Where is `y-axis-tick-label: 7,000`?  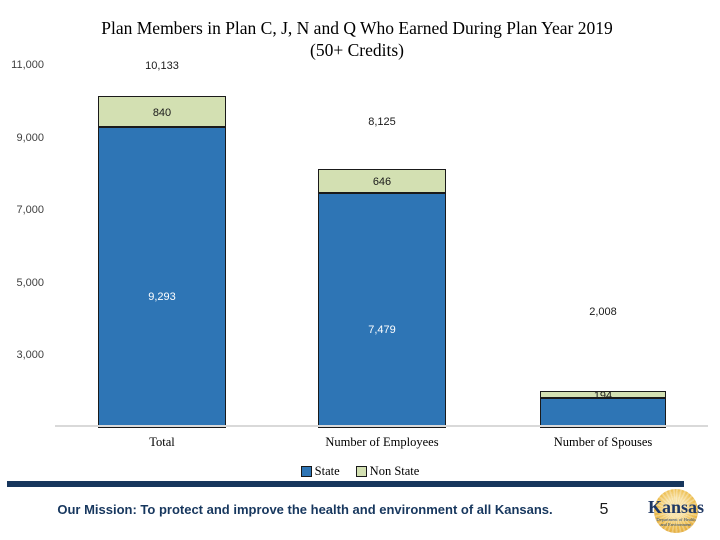 y-axis-tick-label: 7,000 is located at coordinates (30, 210).